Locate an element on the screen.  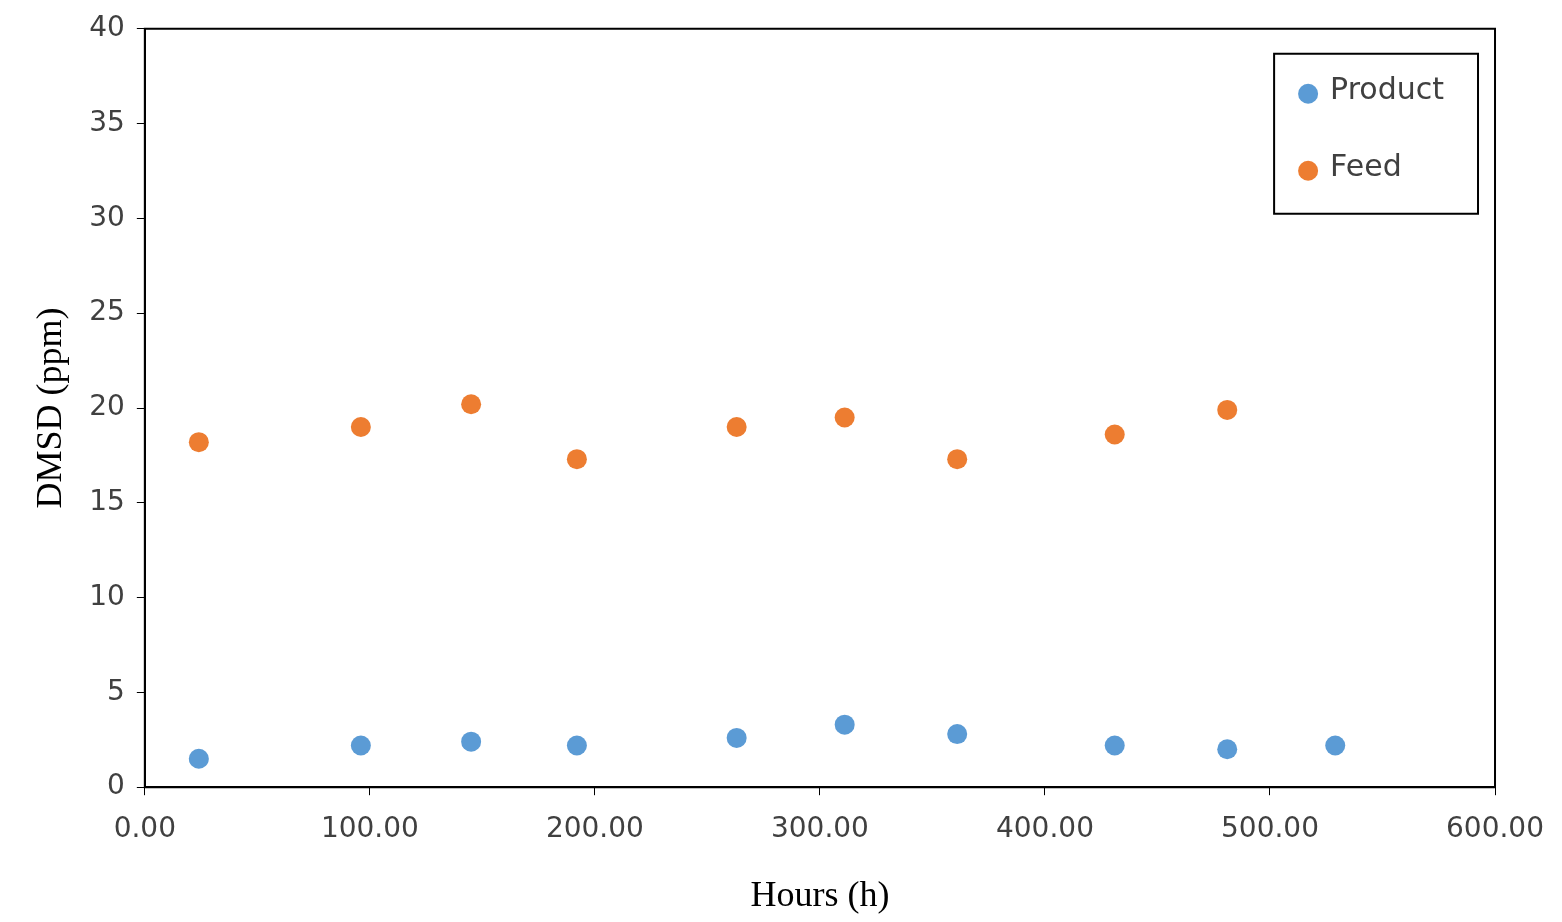
x-tick-label: 600.00 is located at coordinates (1495, 828).